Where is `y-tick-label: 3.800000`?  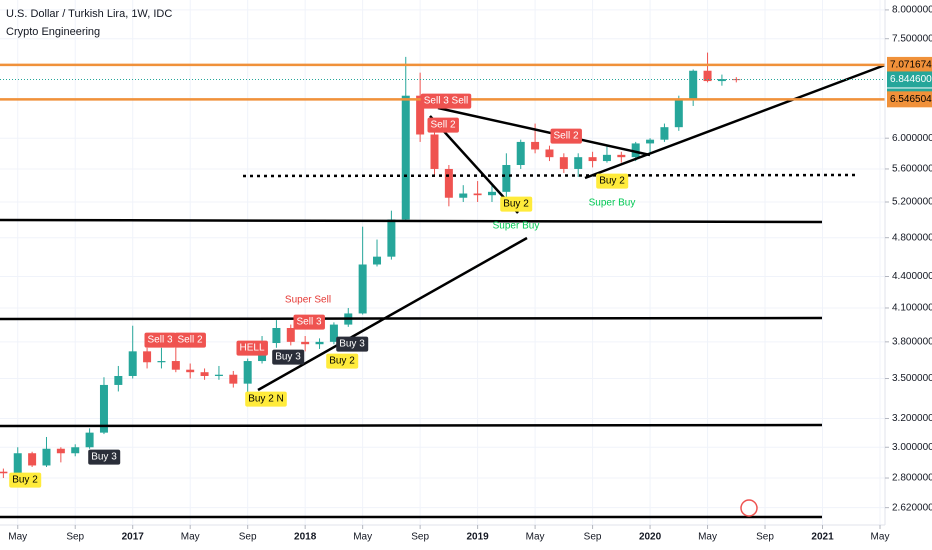 y-tick-label: 3.800000 is located at coordinates (912, 341).